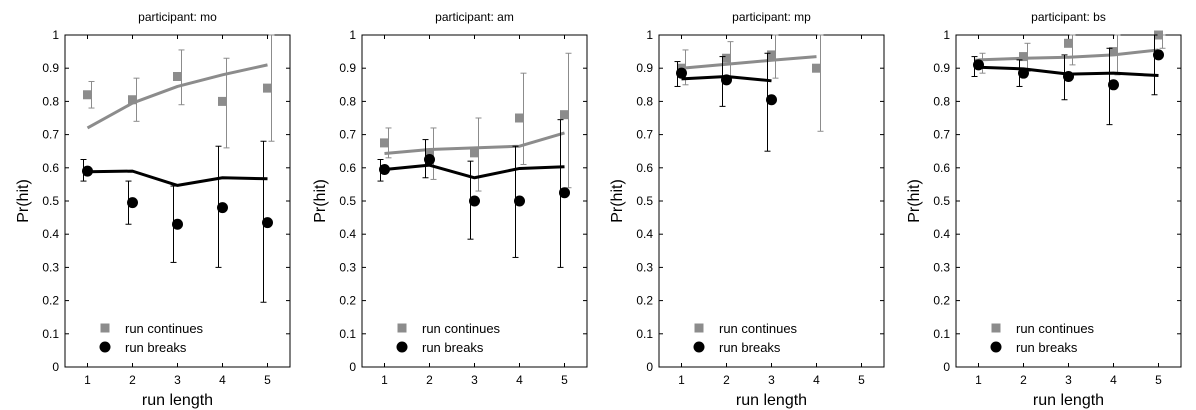 This screenshot has height=410, width=1196. I want to click on legend-label-run-continues: run continues, so click(1055, 328).